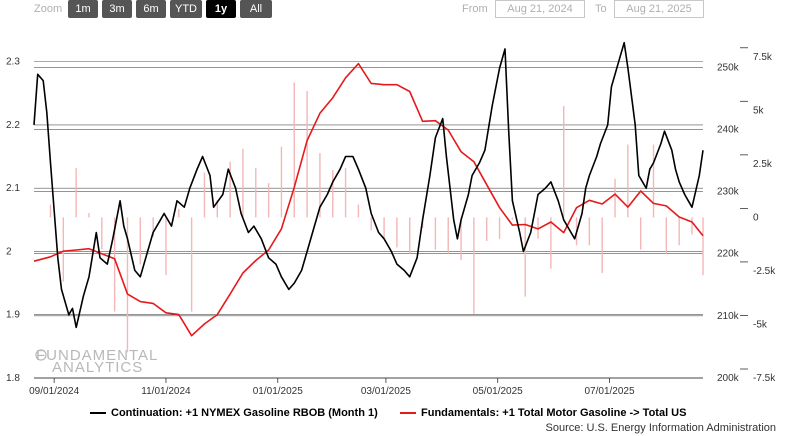  I want to click on legend-swatch-black, so click(98, 413).